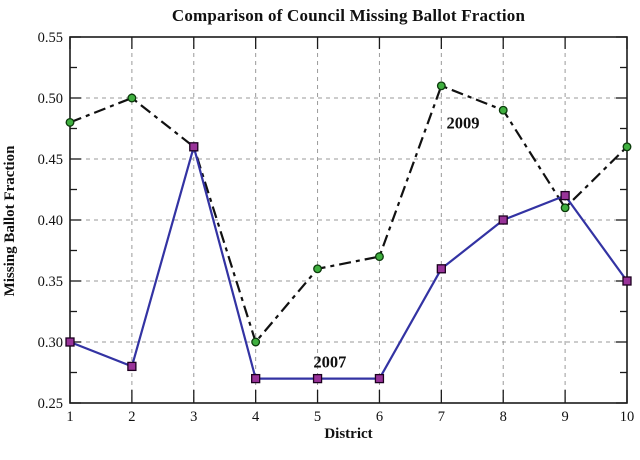  I want to click on x-tick-label: 2, so click(131, 417).